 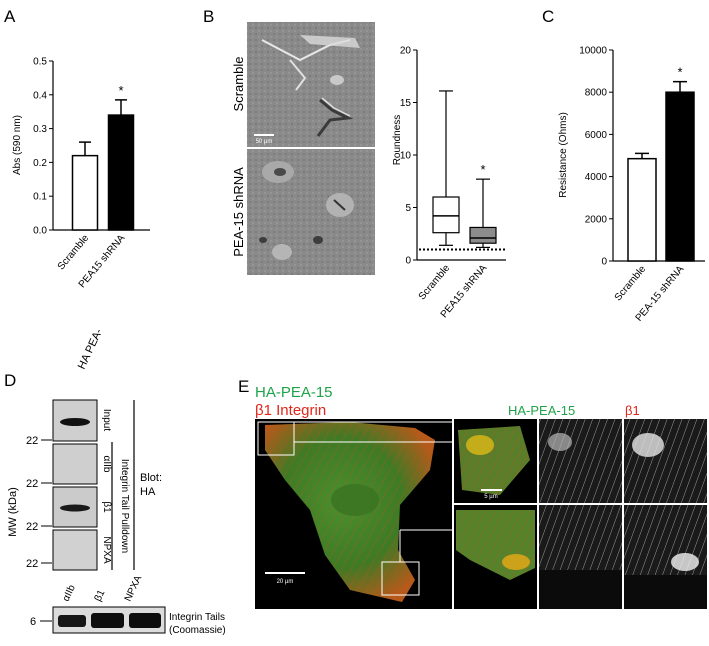 I want to click on panel-a-letter: A, so click(x=10, y=16).